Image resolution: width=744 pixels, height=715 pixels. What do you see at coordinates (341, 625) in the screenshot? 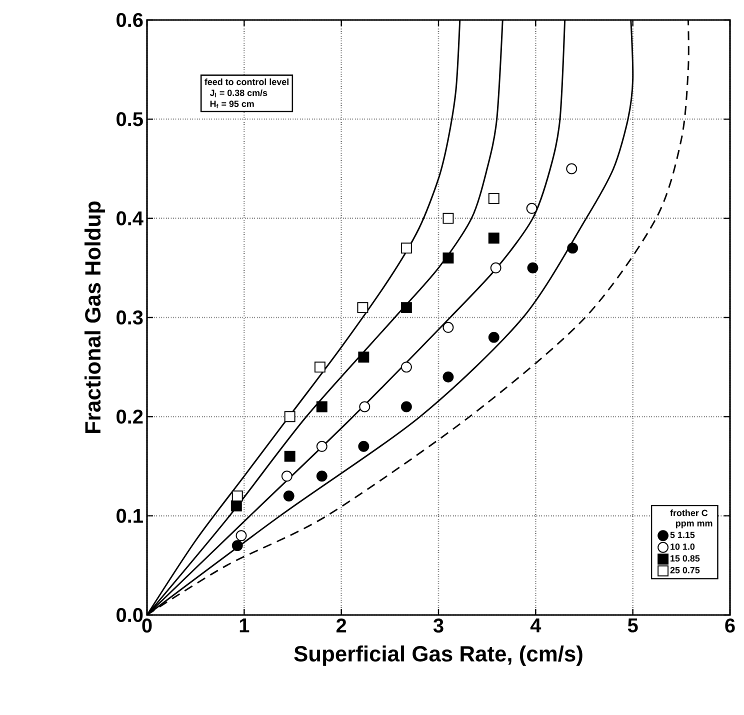
I see `x-tick-label: 2` at bounding box center [341, 625].